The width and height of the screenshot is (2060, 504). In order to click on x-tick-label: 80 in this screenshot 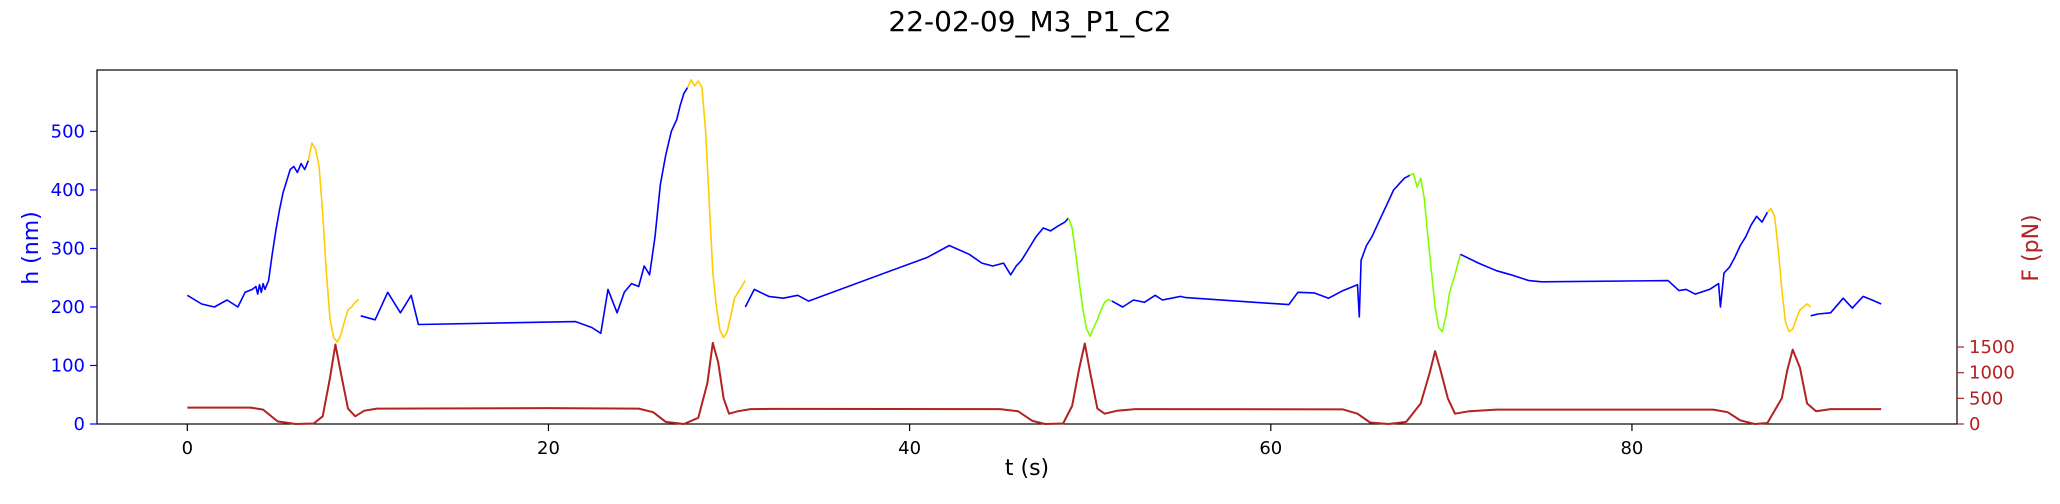, I will do `click(1631, 448)`.